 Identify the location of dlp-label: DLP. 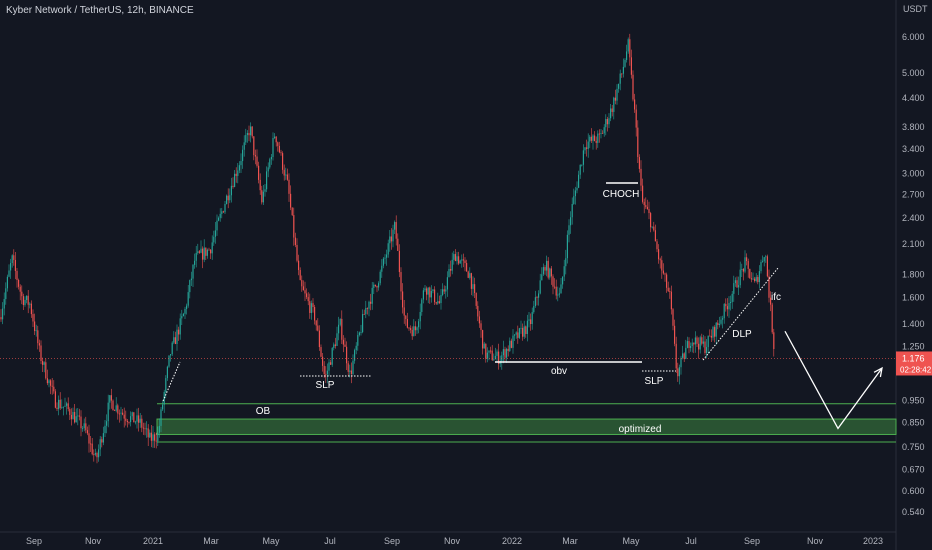
(742, 334).